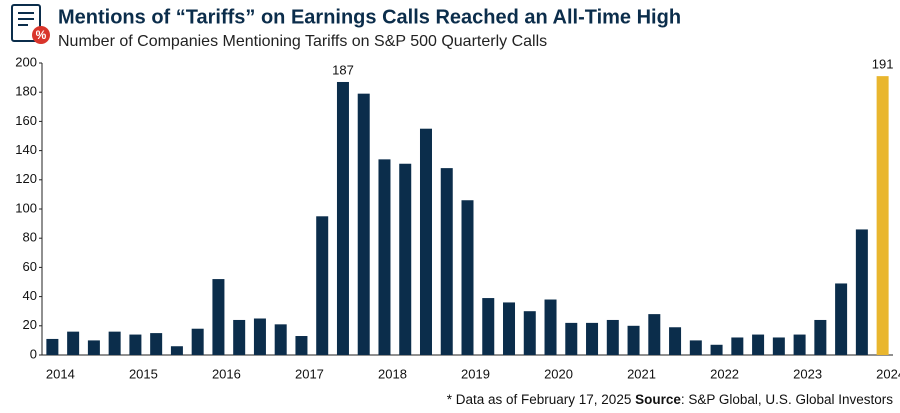 This screenshot has height=413, width=900. What do you see at coordinates (33, 353) in the screenshot?
I see `y-tick-label: 0` at bounding box center [33, 353].